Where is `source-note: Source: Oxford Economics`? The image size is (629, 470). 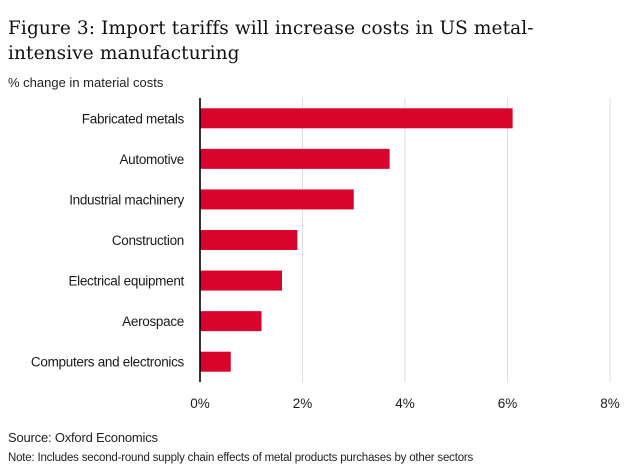 source-note: Source: Oxford Economics is located at coordinates (83, 437).